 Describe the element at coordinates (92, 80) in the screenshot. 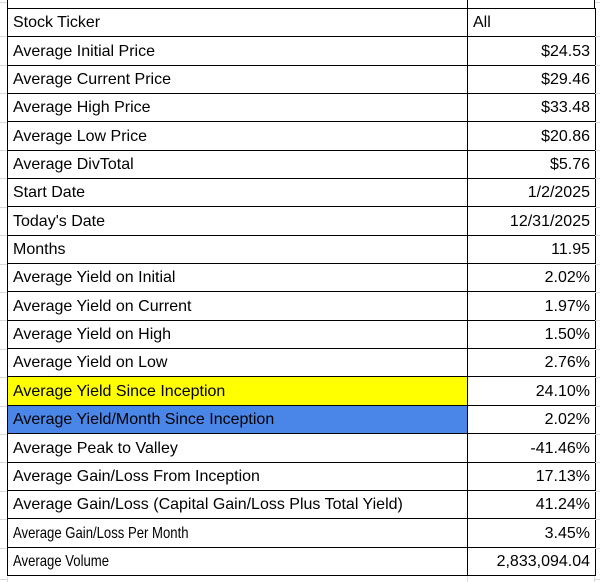

I see `metric-label: Average Current Price` at that location.